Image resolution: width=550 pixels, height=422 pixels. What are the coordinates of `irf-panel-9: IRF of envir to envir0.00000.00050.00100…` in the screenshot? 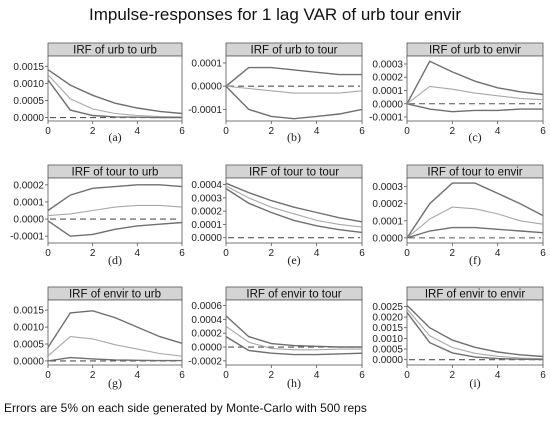 It's located at (459, 338).